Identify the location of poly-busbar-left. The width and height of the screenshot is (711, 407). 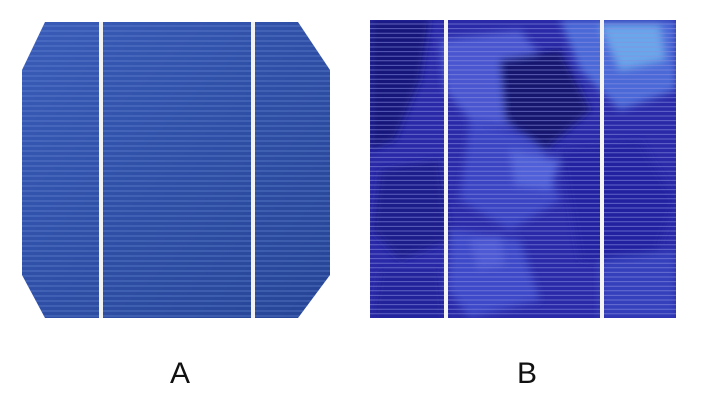
(446, 169).